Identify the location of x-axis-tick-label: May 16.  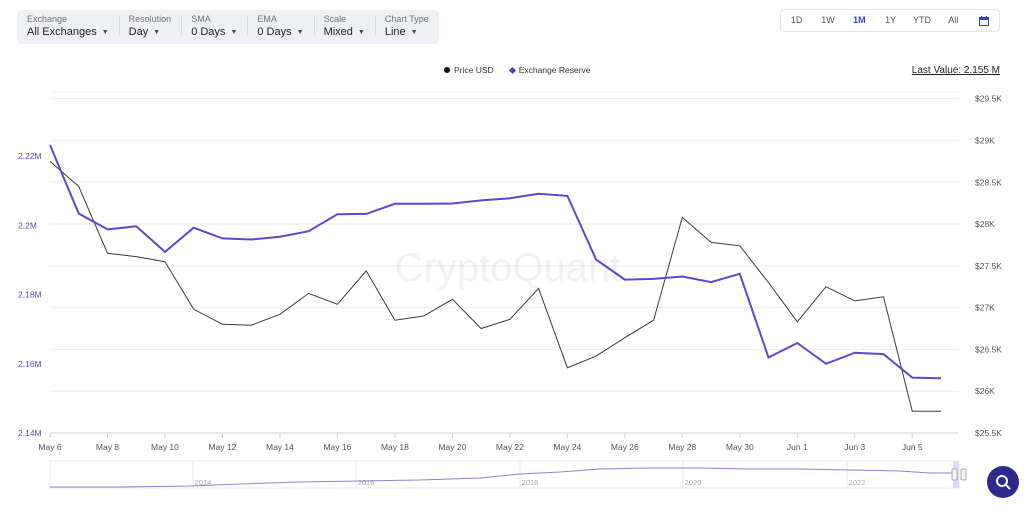
(337, 447).